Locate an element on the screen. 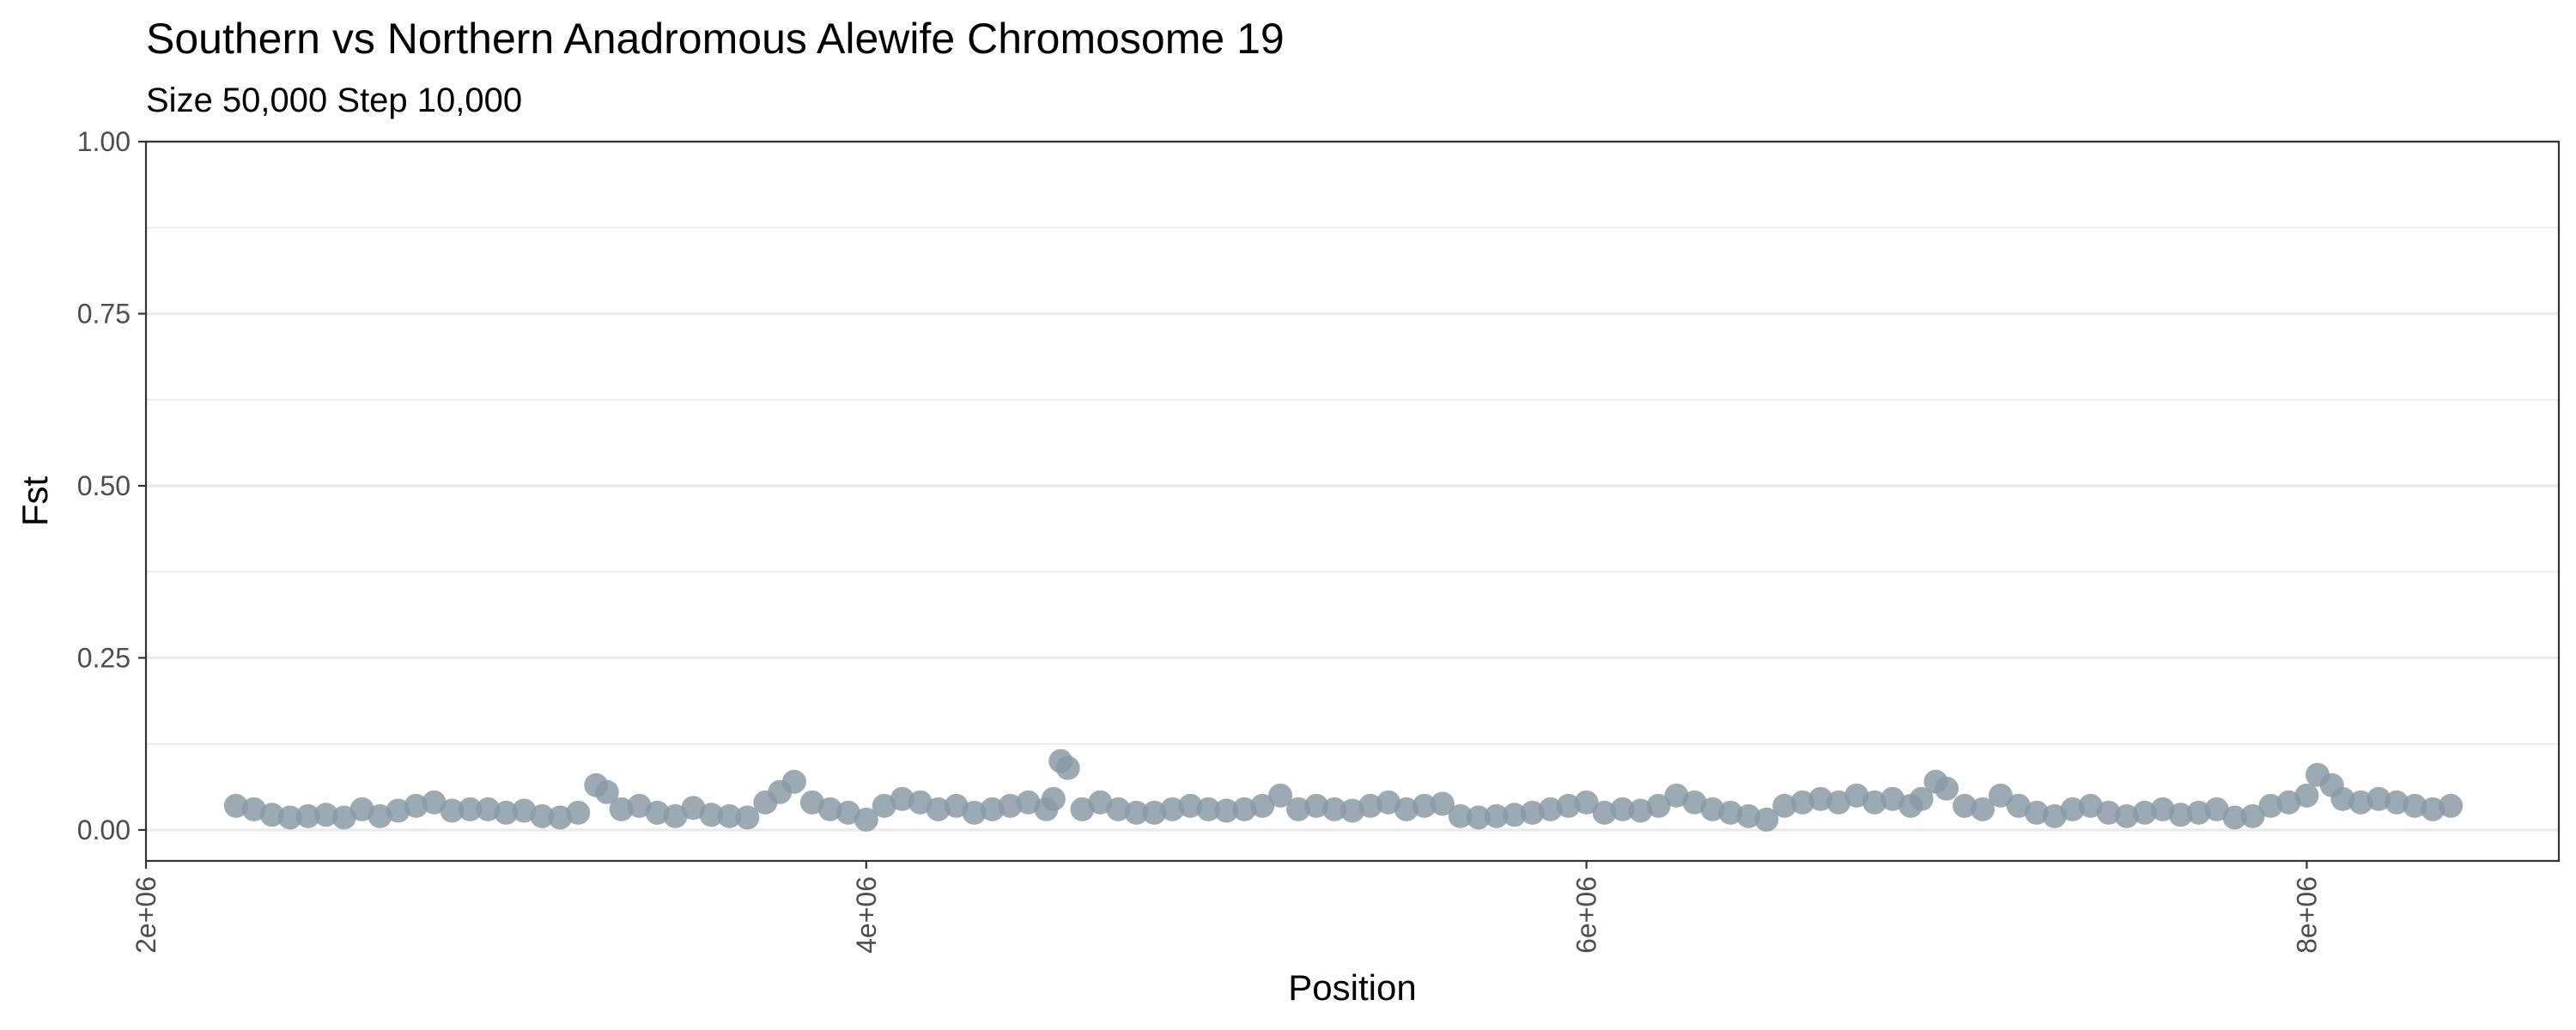 Image resolution: width=2576 pixels, height=1030 pixels. x-axis: 2e+06 4e+06 6e+06 8e+06 is located at coordinates (1226, 907).